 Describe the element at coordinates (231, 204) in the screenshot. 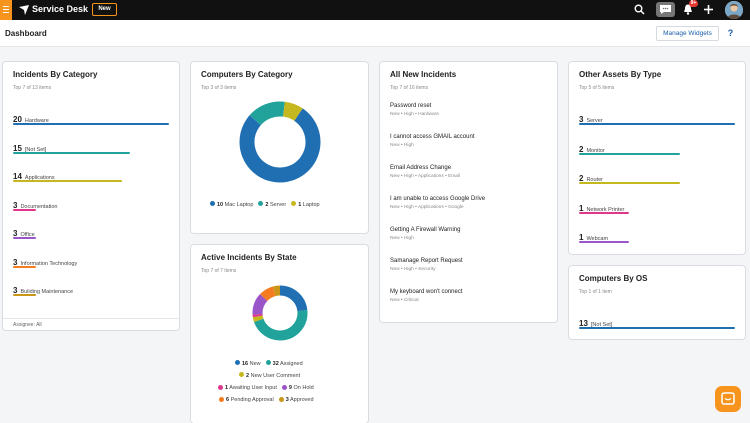

I see `legend-item: 10 Mac Laptop` at that location.